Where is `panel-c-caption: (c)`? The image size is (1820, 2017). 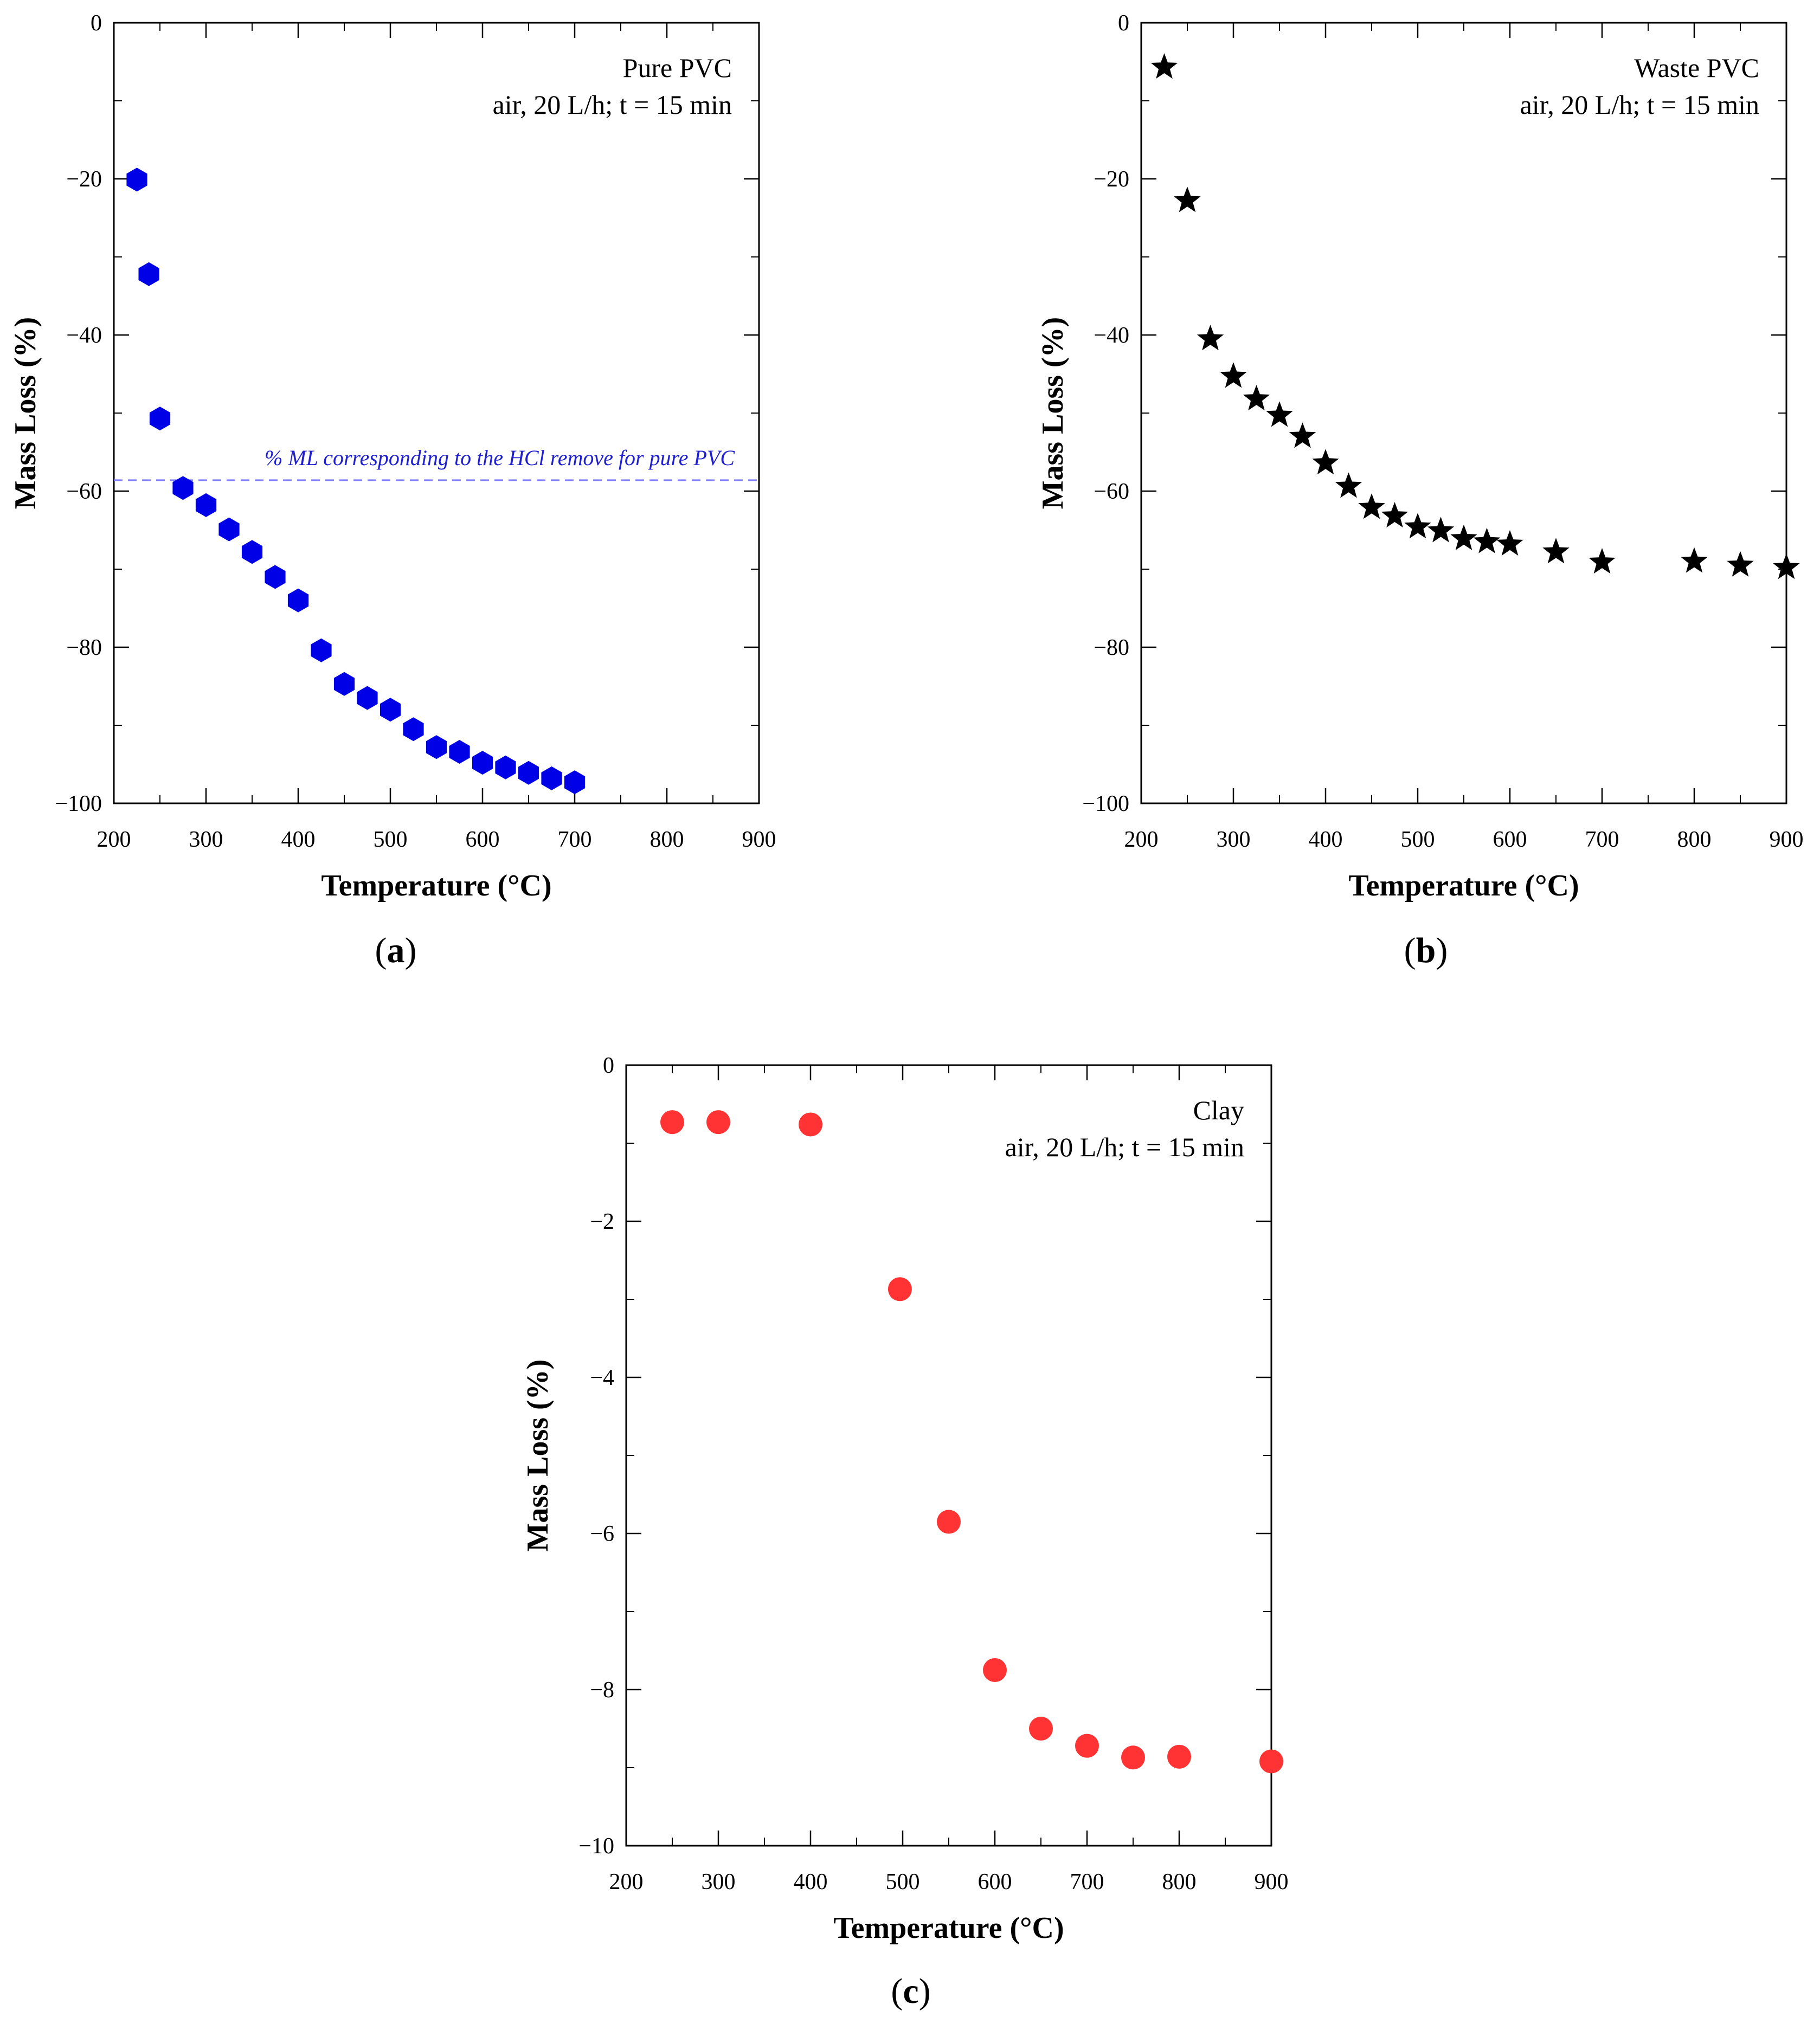 panel-c-caption: (c) is located at coordinates (910, 1991).